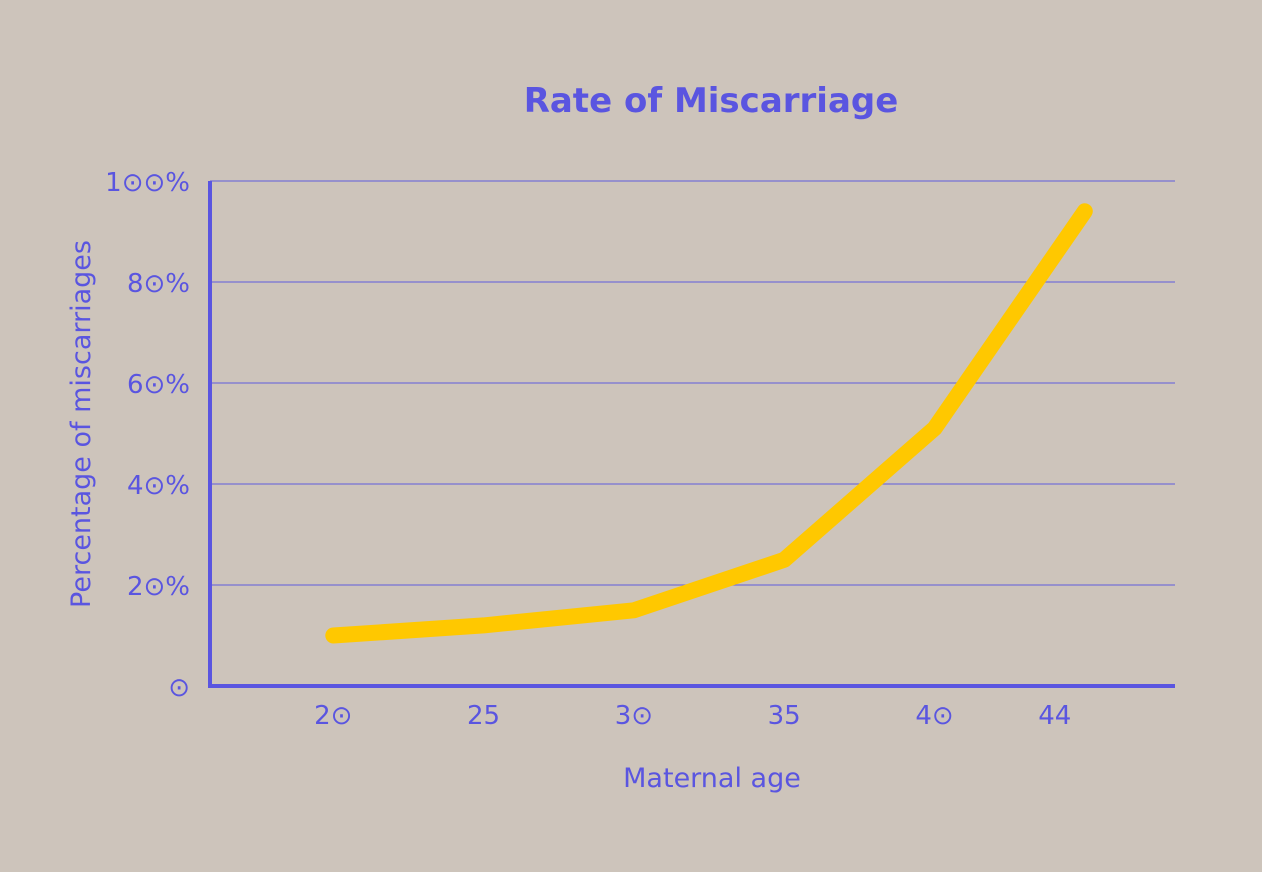  I want to click on x-tick-label-44: 44, so click(1054, 716).